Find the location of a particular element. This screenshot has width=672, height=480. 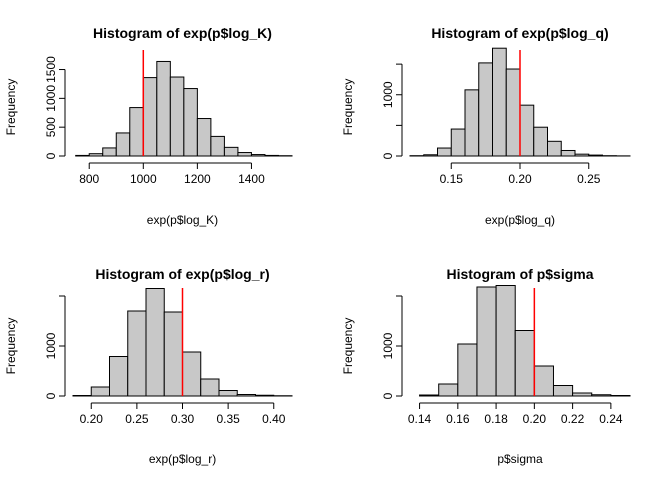

x-axis-label: exp(p$log_K) is located at coordinates (182, 220).